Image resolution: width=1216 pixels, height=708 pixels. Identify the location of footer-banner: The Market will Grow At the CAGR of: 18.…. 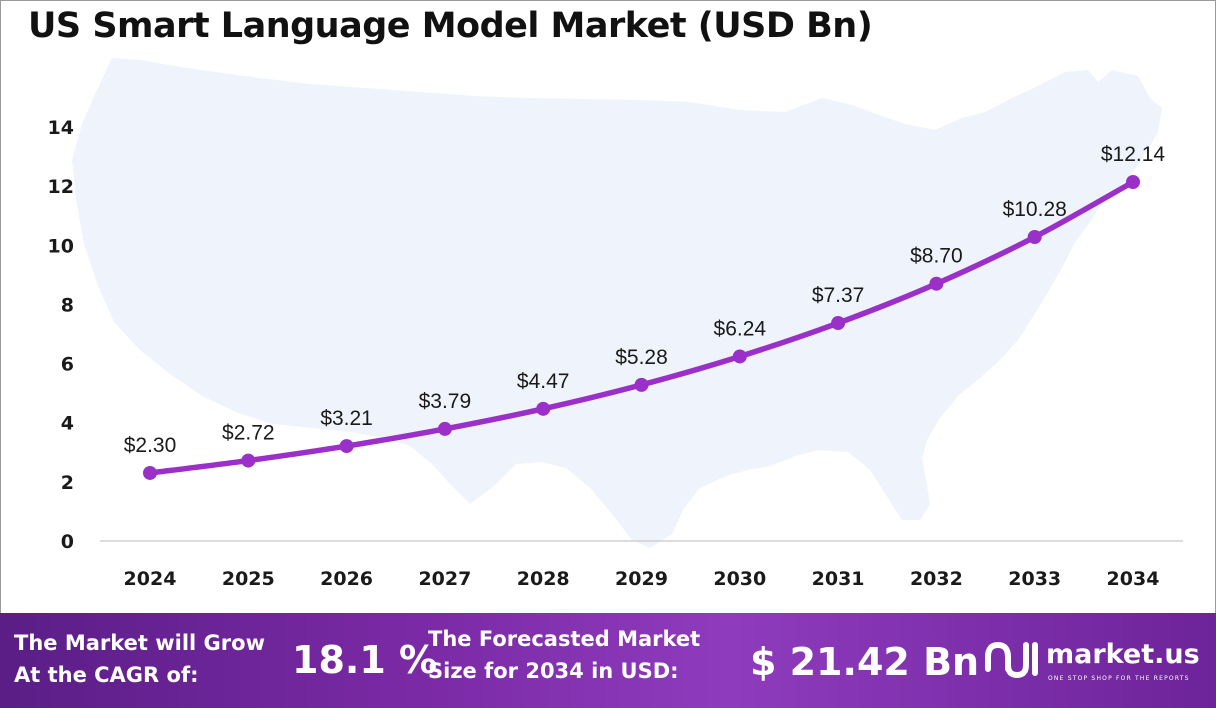
(608, 660).